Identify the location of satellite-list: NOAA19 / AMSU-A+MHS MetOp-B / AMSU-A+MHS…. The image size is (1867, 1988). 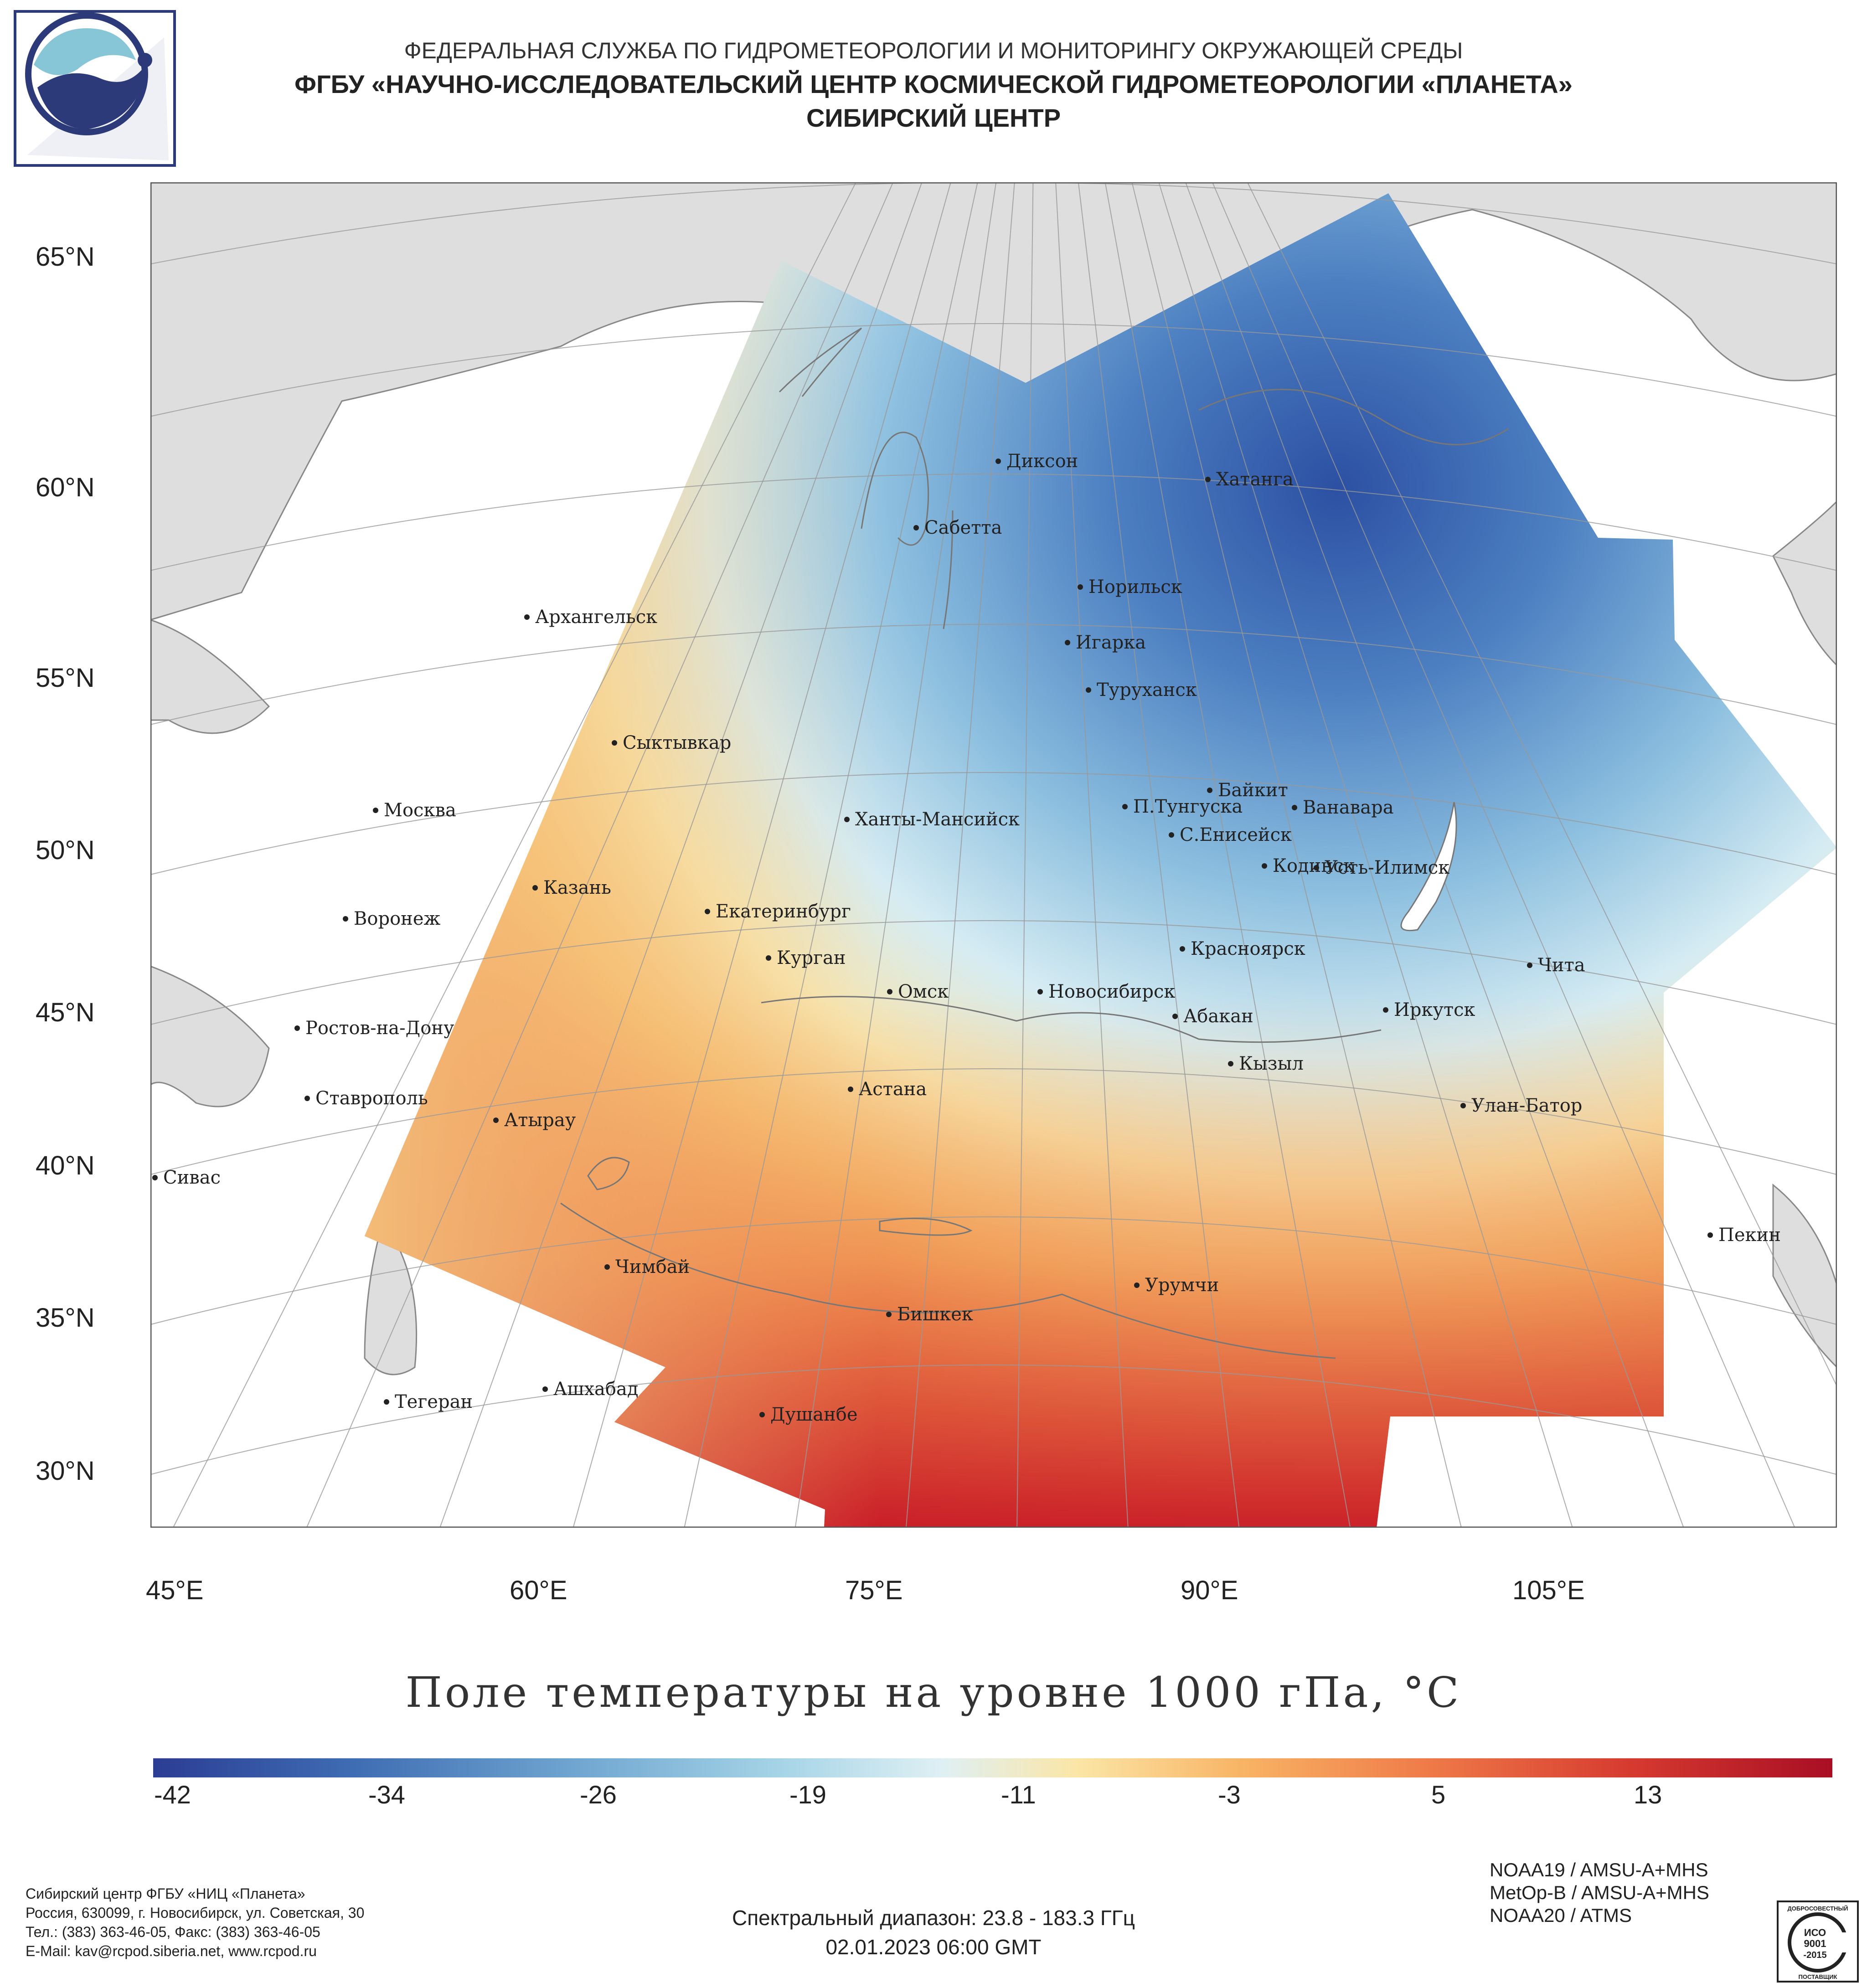
(1599, 1893).